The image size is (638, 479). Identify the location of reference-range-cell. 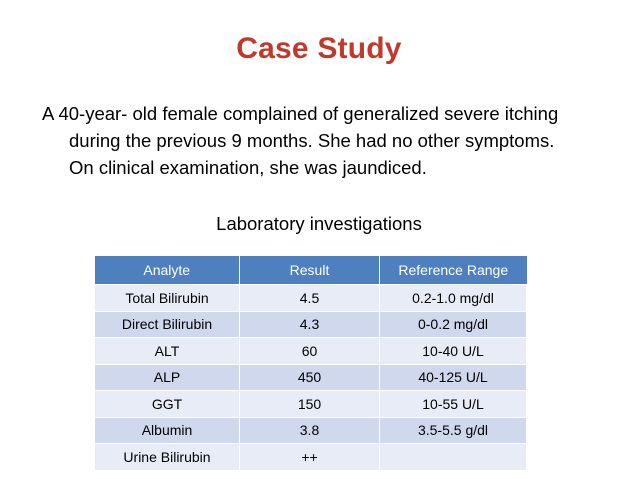
(453, 457).